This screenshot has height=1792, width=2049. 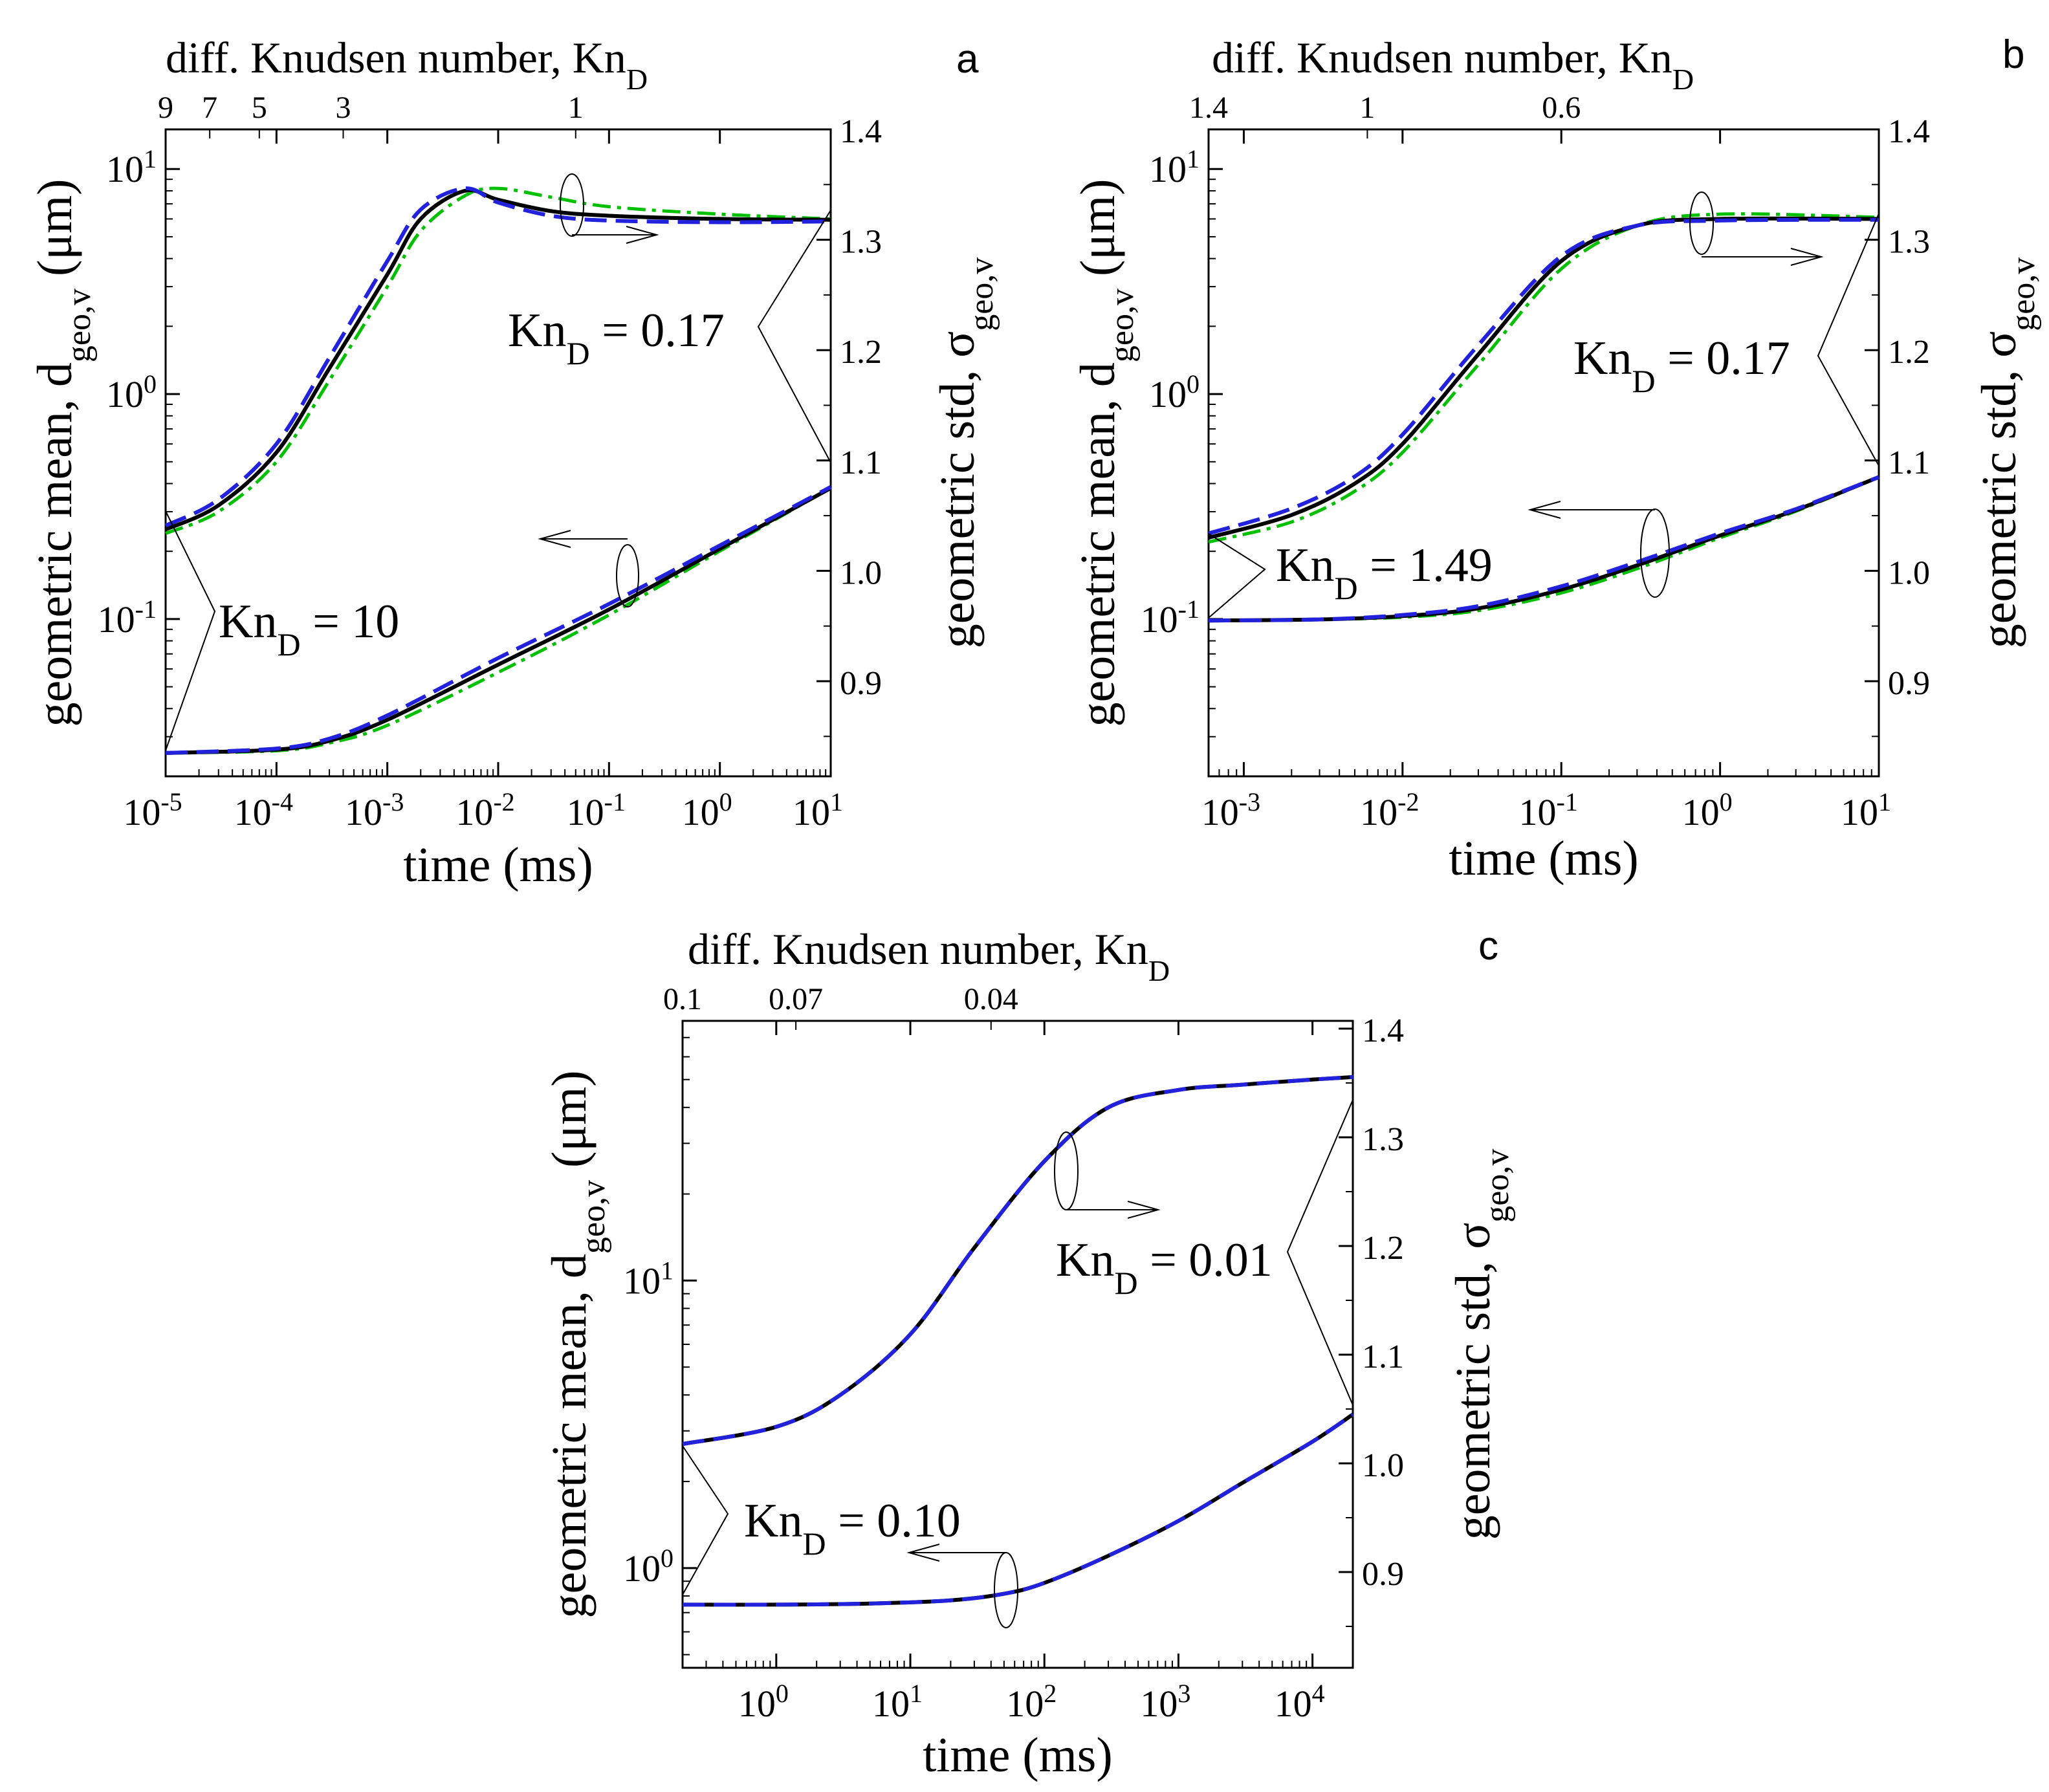 What do you see at coordinates (572, 205) in the screenshot?
I see `panel-a-ellipse-upper` at bounding box center [572, 205].